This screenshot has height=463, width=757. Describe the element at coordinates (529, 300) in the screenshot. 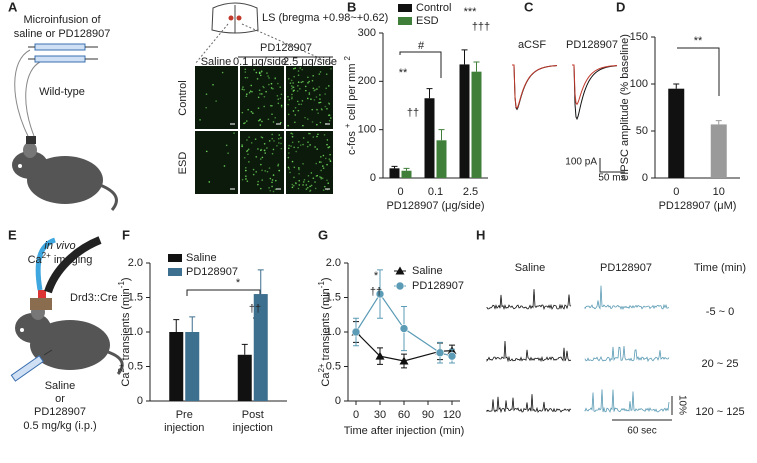

I see `trace` at that location.